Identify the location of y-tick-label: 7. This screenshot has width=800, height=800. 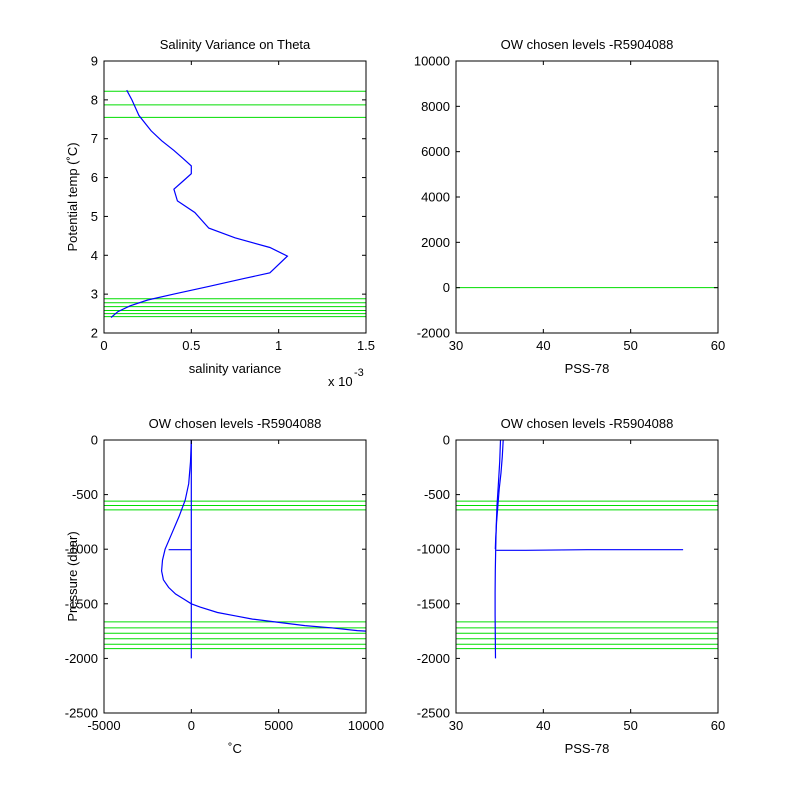
(94, 138).